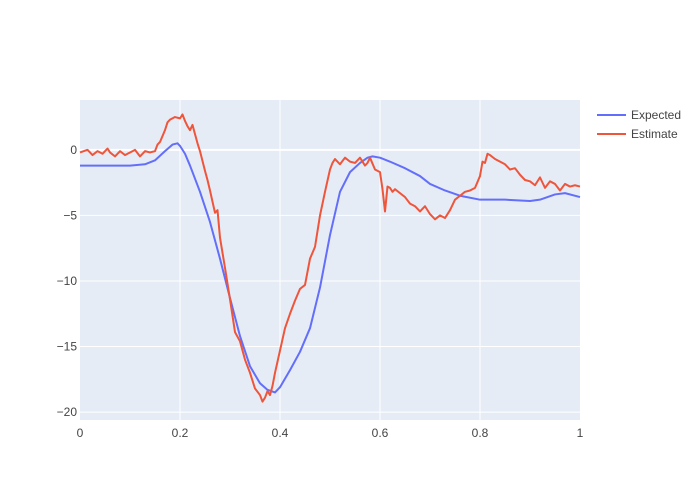 Image resolution: width=700 pixels, height=500 pixels. I want to click on legend-label: Estimate, so click(654, 134).